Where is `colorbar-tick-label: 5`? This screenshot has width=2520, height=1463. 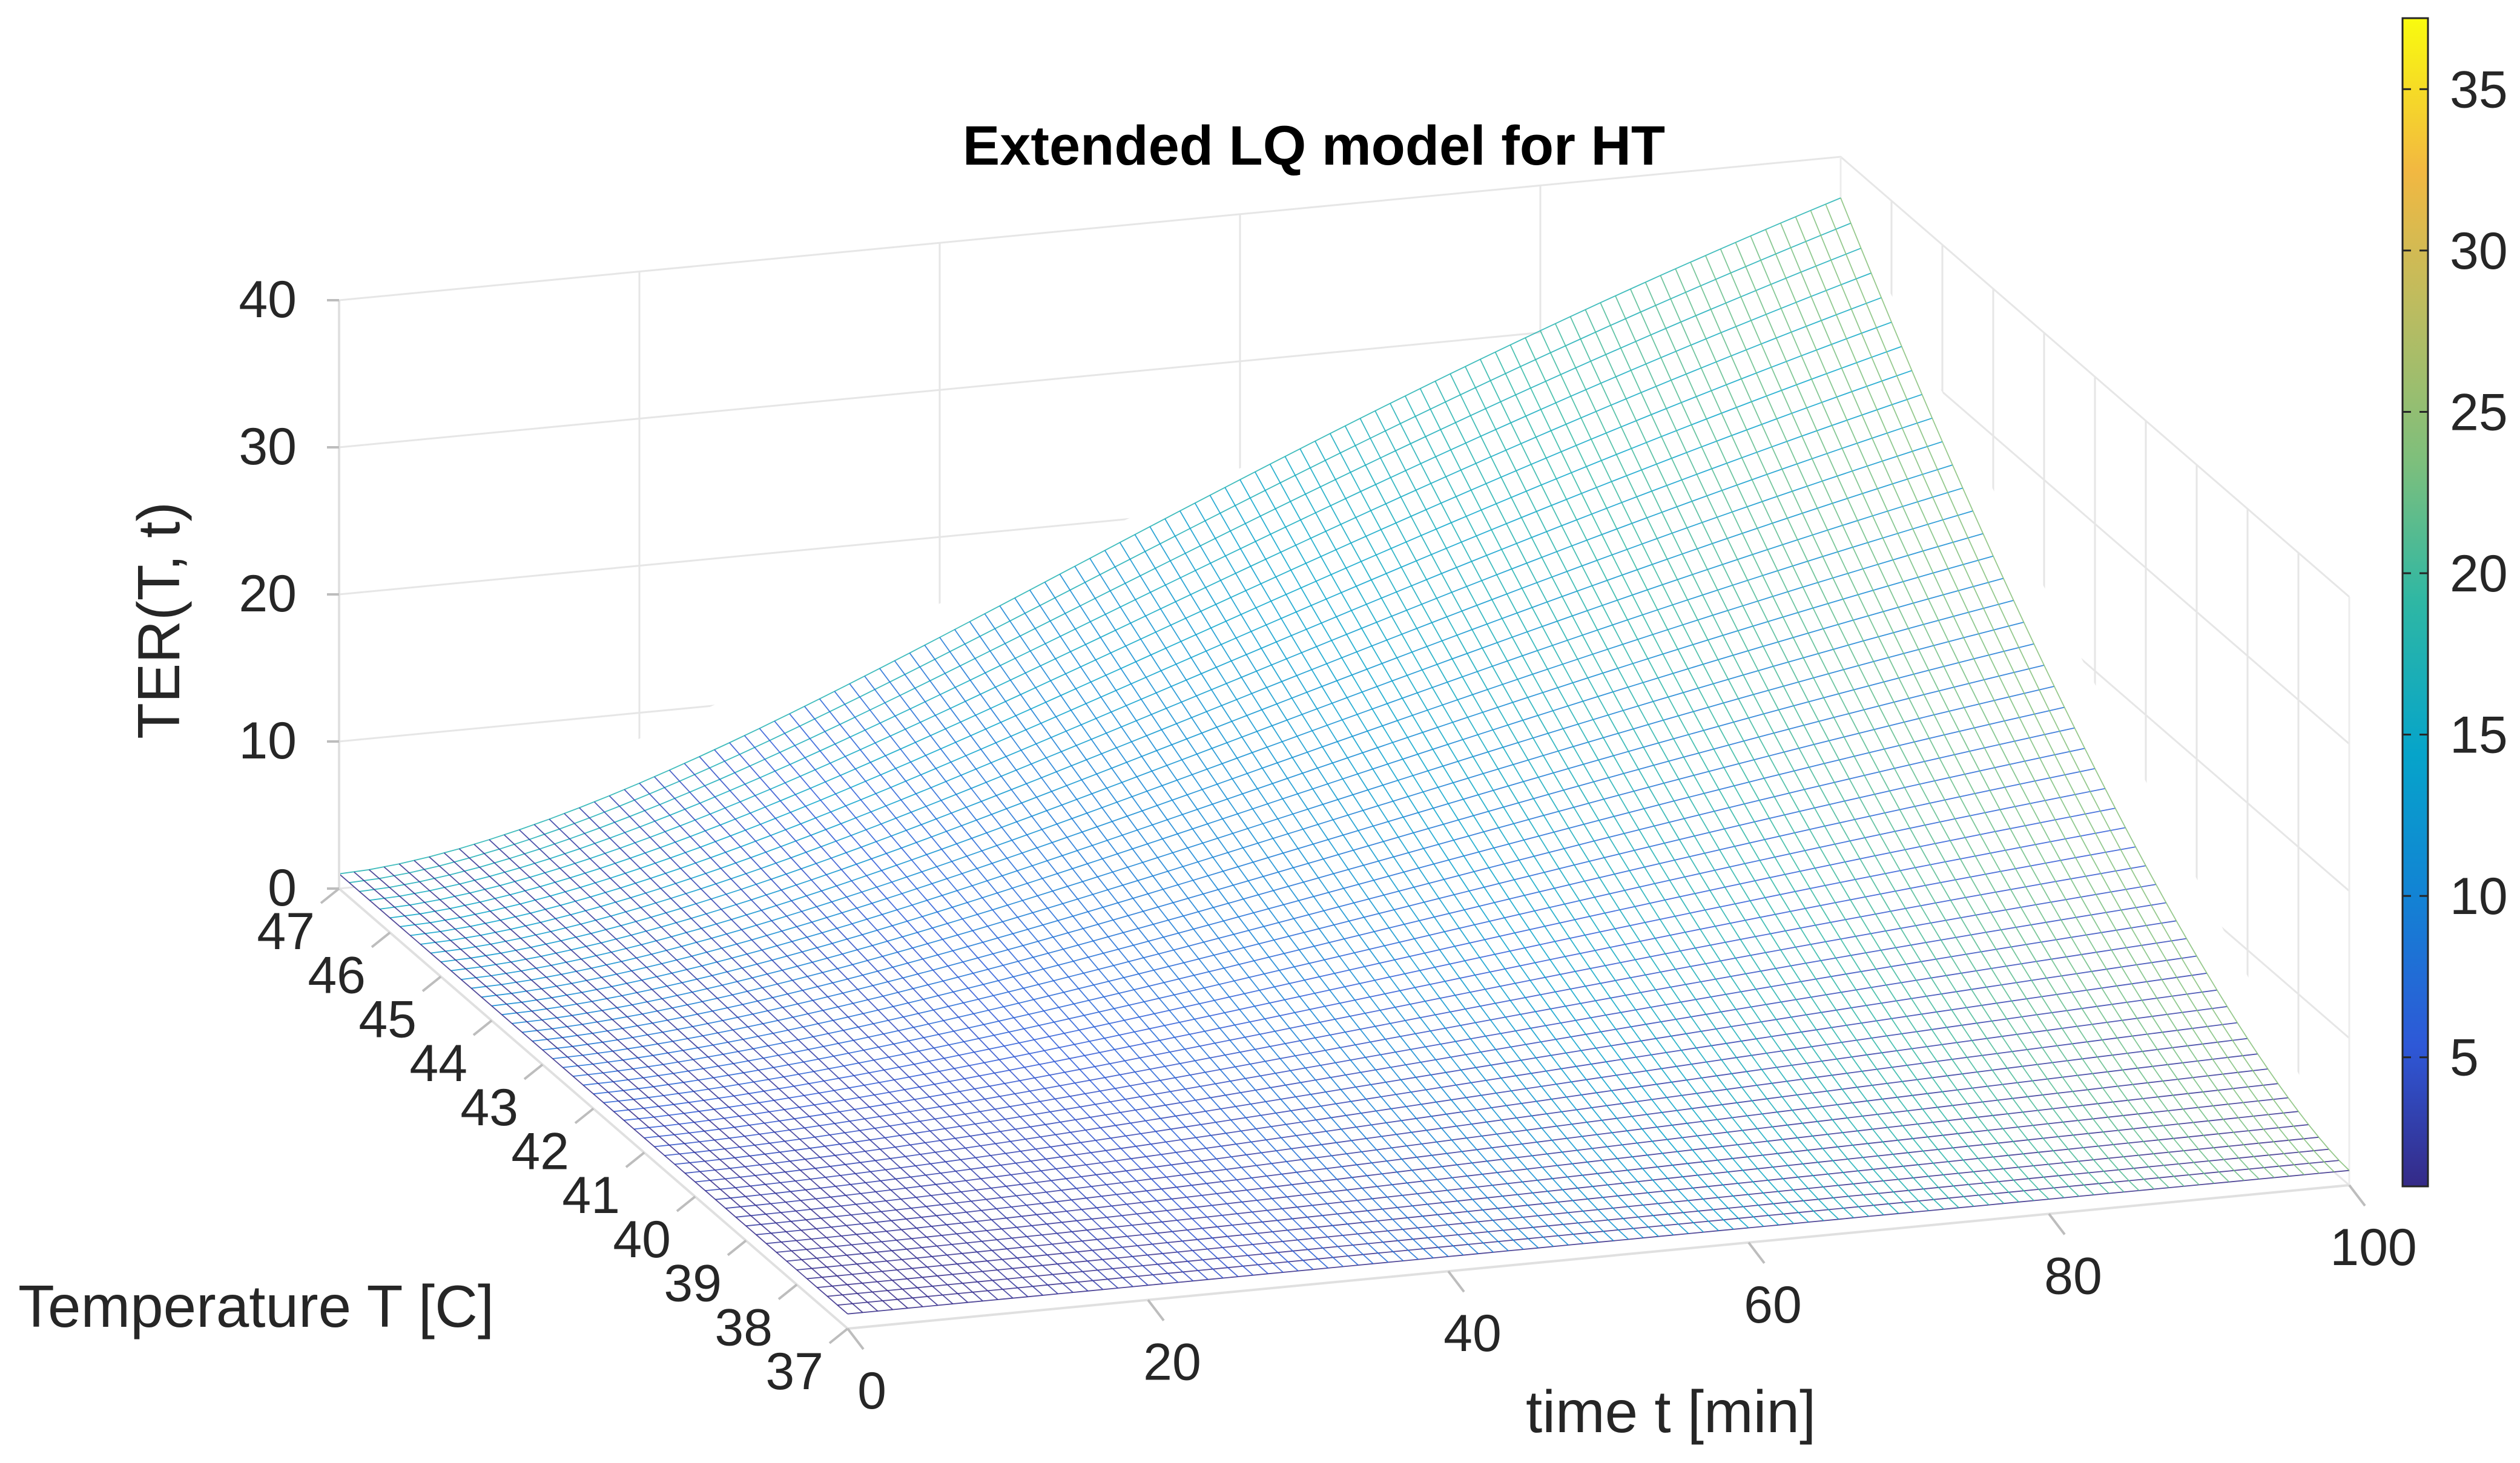 colorbar-tick-label: 5 is located at coordinates (2464, 1058).